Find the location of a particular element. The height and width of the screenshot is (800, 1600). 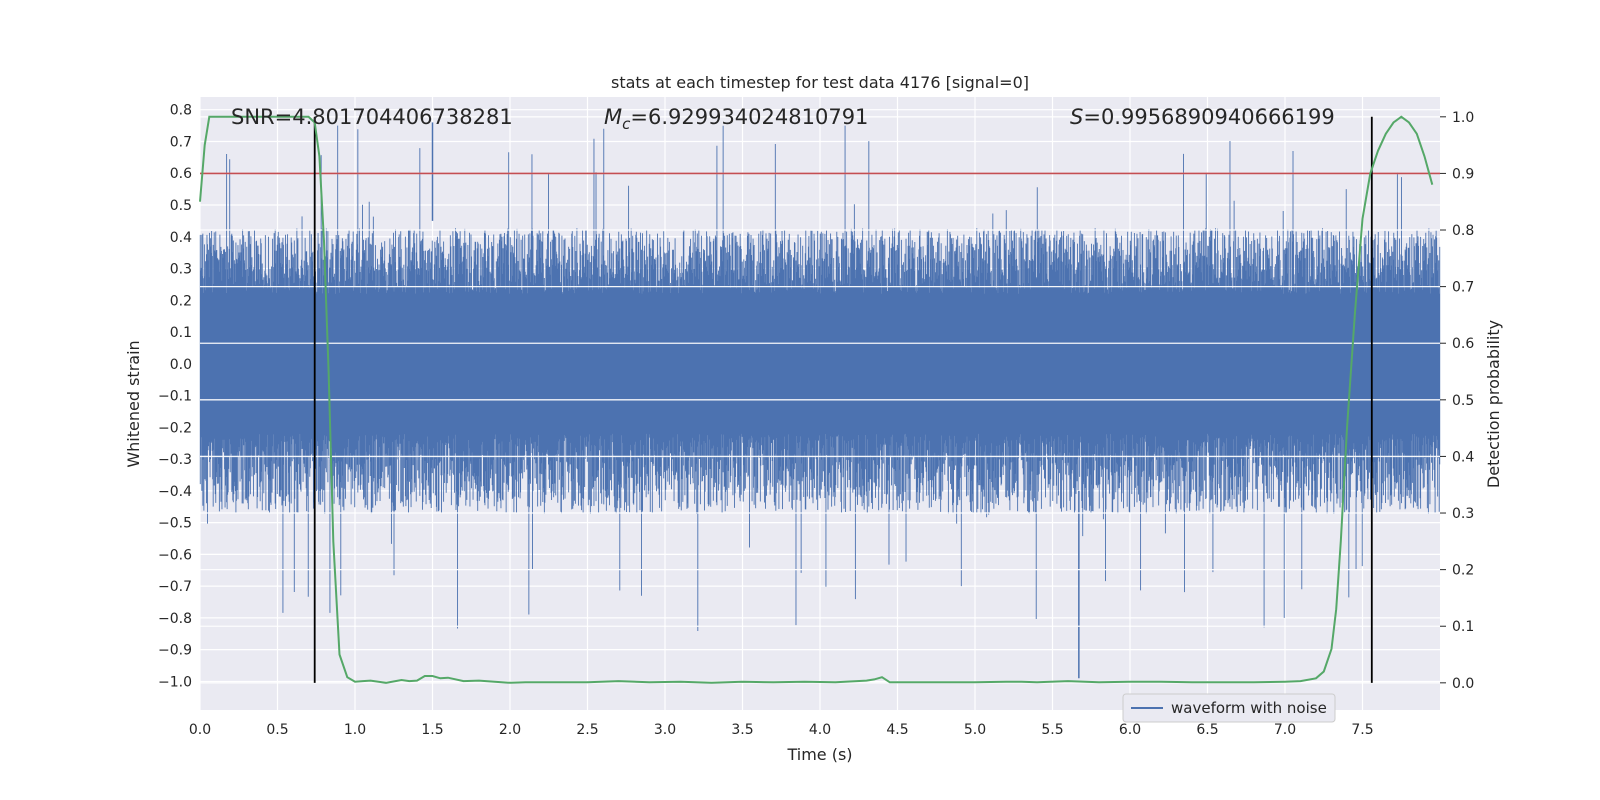

annotation-s: S=0.9956890940666199 is located at coordinates (1202, 117).